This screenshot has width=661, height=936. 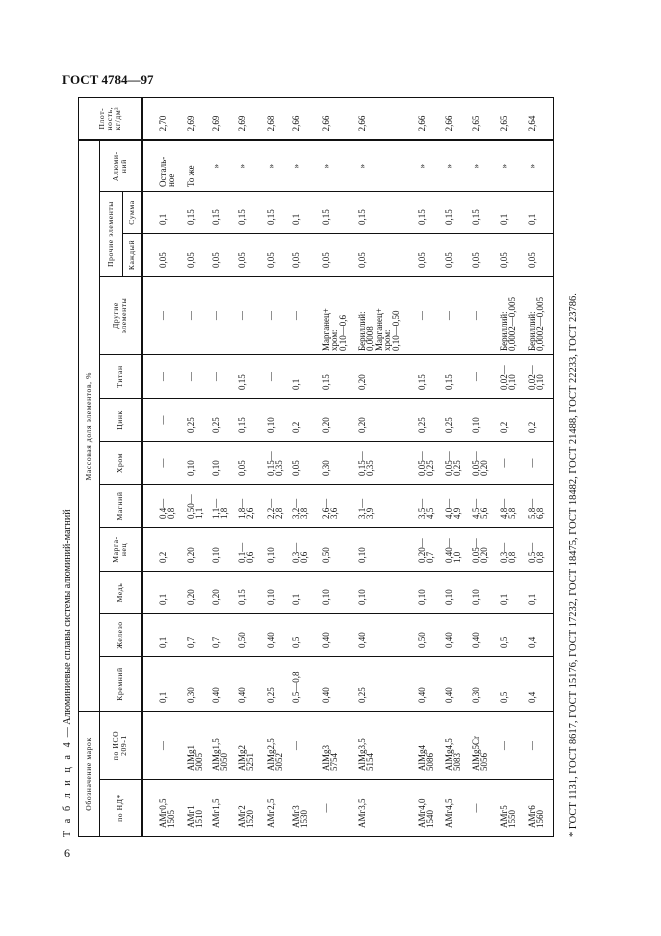 What do you see at coordinates (539, 684) in the screenshot?
I see `cell-silicon: 0,4` at bounding box center [539, 684].